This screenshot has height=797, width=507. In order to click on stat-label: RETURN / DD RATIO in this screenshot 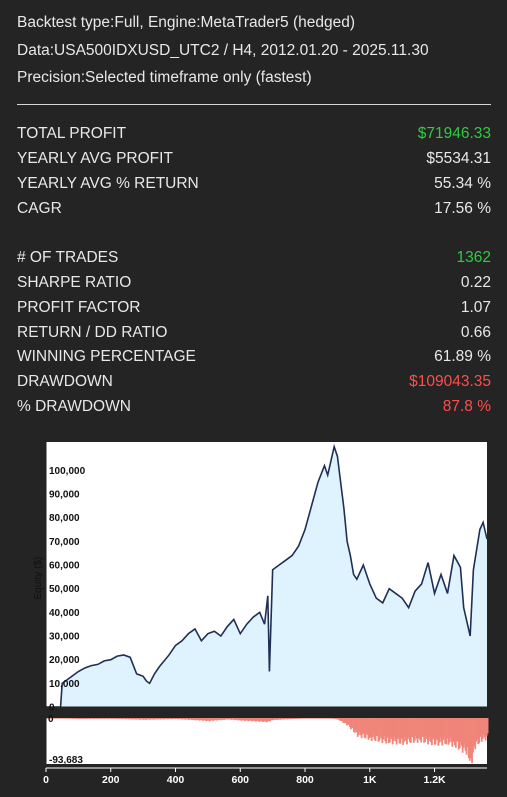, I will do `click(92, 332)`.